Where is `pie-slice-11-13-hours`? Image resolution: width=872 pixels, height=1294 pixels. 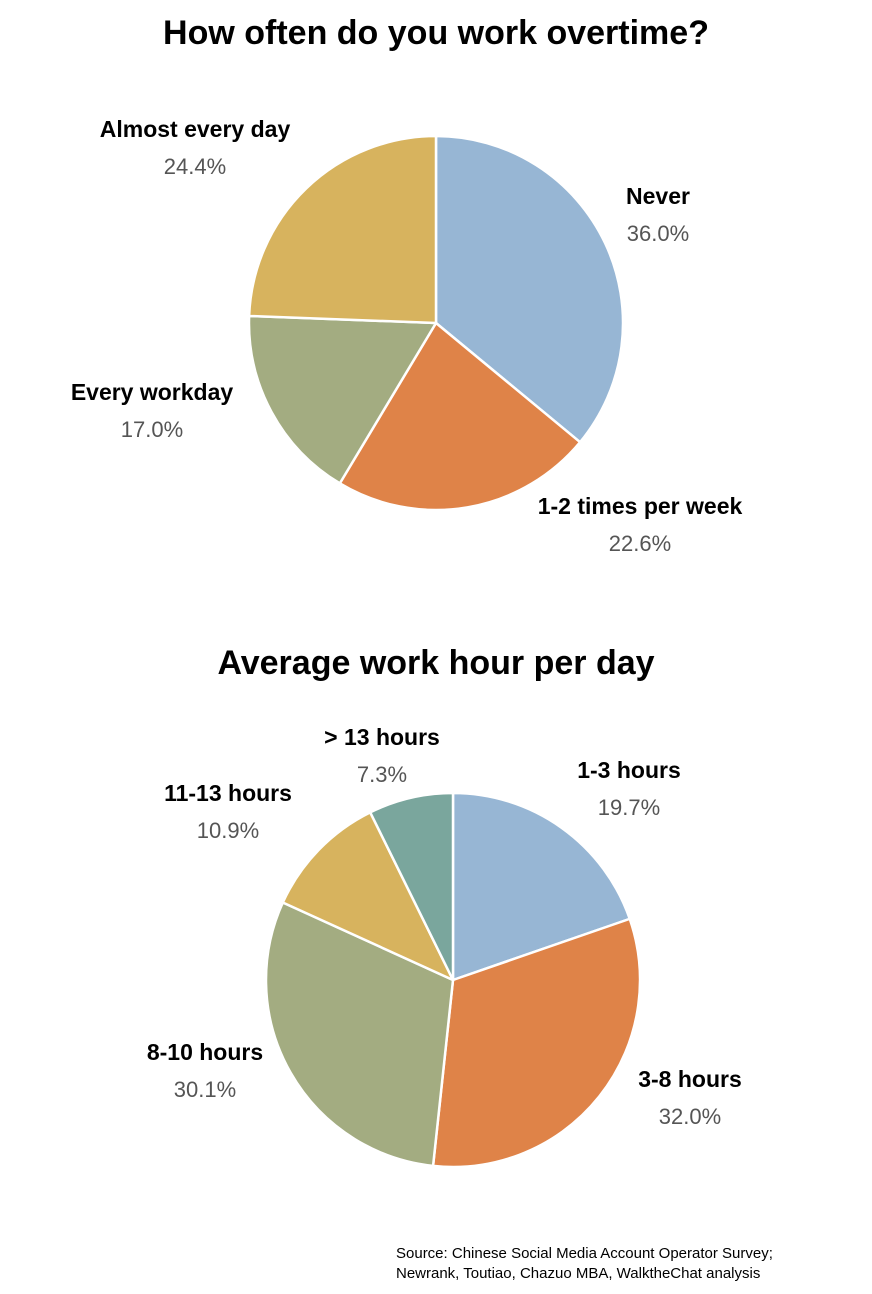 pie-slice-11-13-hours is located at coordinates (368, 896).